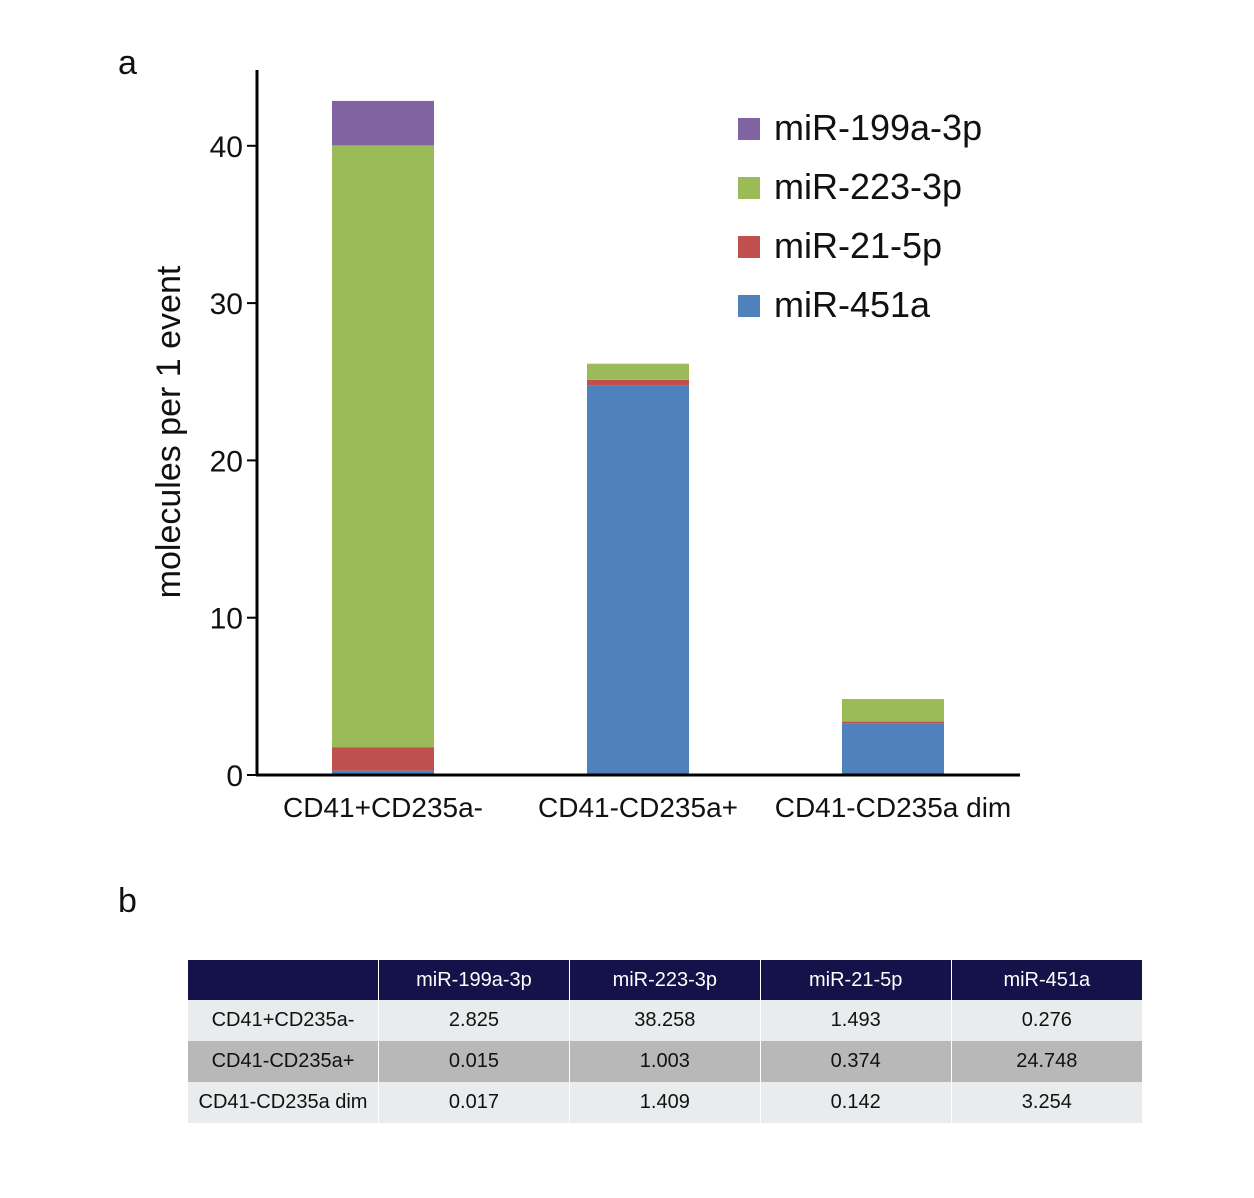 This screenshot has height=1198, width=1254. I want to click on table-cell: 1.493, so click(855, 1020).